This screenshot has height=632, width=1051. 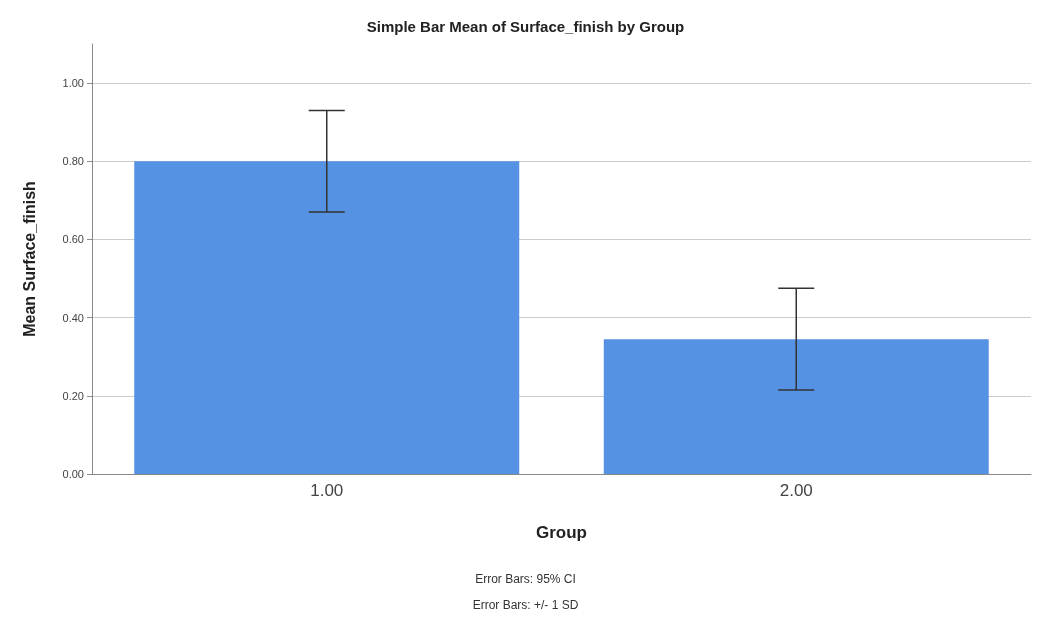 What do you see at coordinates (525, 579) in the screenshot?
I see `text: Error Bars: 95% CI` at bounding box center [525, 579].